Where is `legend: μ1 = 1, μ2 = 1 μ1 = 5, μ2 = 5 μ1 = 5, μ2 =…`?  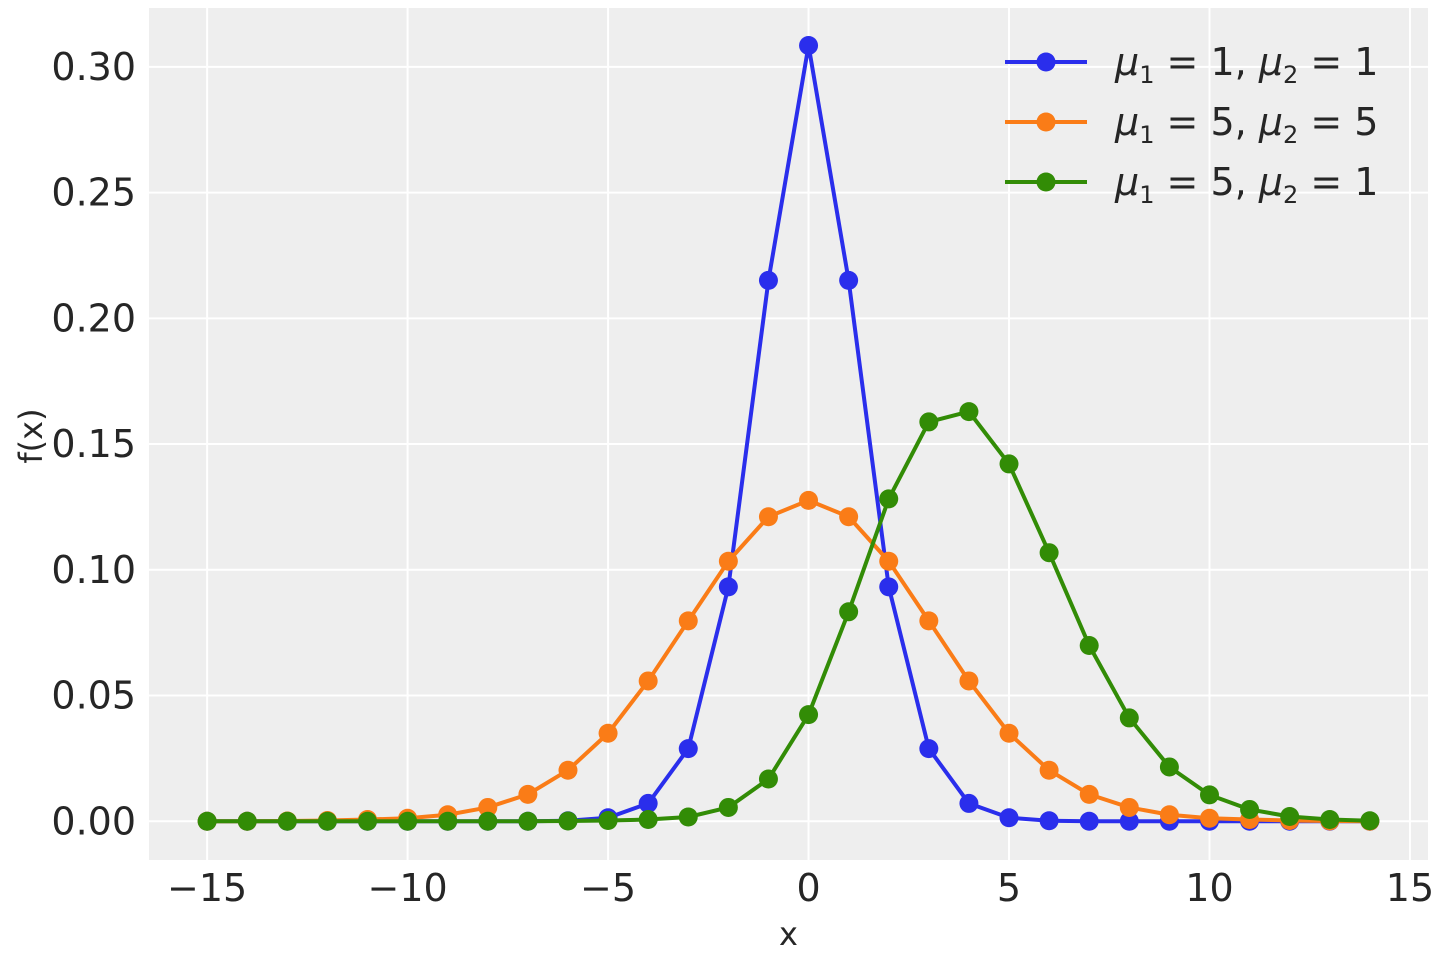 legend: μ1 = 1, μ2 = 1 μ1 = 5, μ2 = 5 μ1 = 5, μ2 =… is located at coordinates (1191, 124).